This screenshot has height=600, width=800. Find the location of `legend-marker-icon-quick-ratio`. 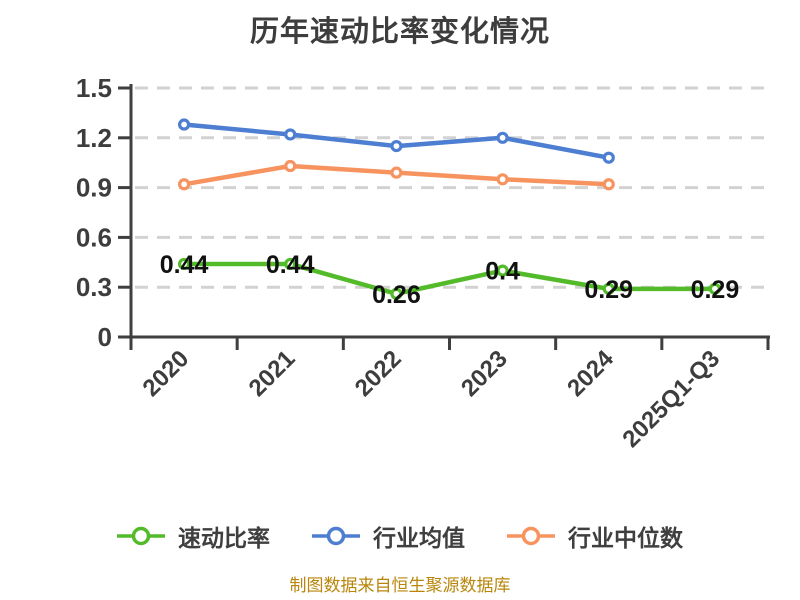

legend-marker-icon-quick-ratio is located at coordinates (141, 536).